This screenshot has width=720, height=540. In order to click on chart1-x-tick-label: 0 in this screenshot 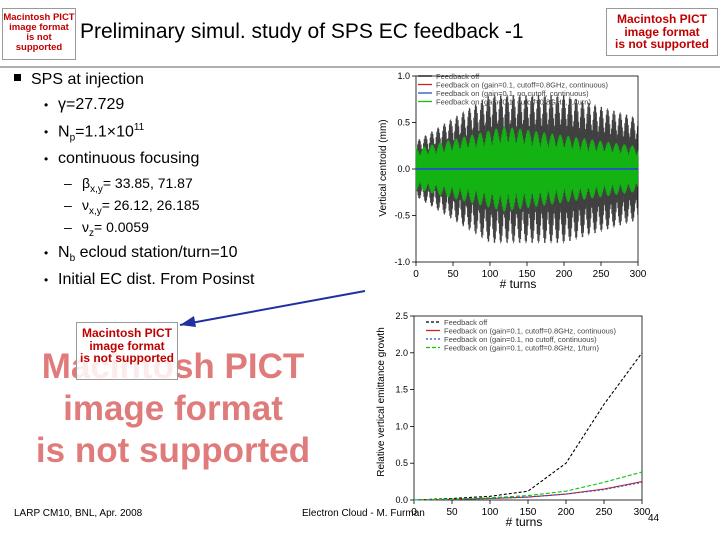, I will do `click(416, 274)`.